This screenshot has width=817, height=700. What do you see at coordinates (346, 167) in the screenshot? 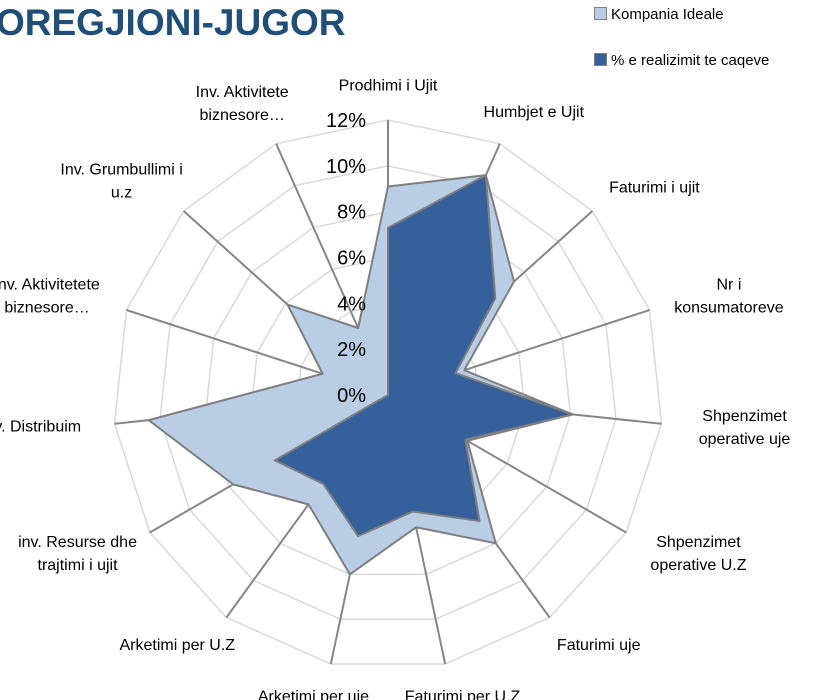
I see `r-tick-label: 10%` at bounding box center [346, 167].